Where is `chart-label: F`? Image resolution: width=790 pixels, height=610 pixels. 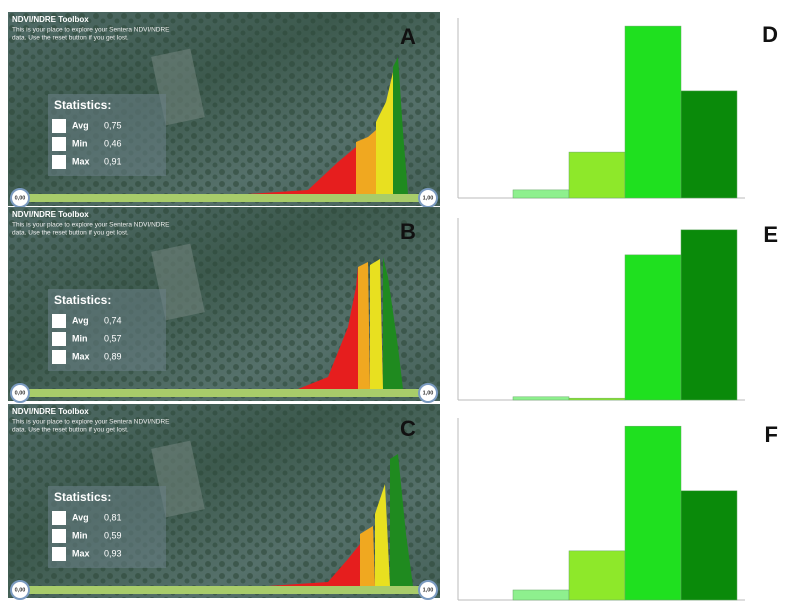
chart-label: F is located at coordinates (771, 434).